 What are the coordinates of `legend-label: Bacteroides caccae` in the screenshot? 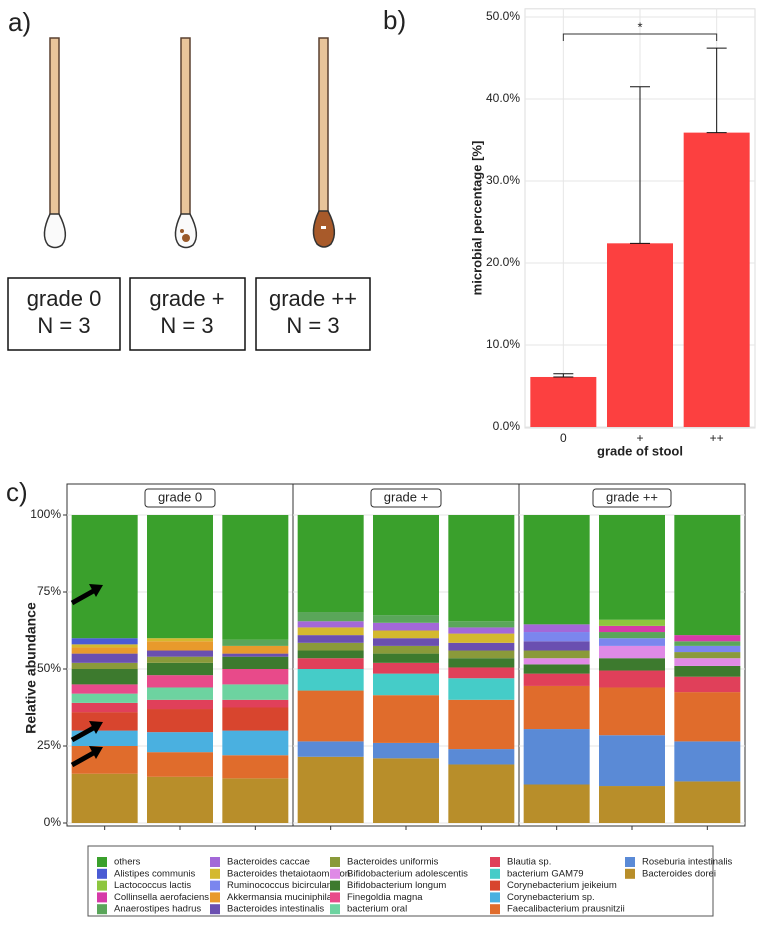 It's located at (268, 862).